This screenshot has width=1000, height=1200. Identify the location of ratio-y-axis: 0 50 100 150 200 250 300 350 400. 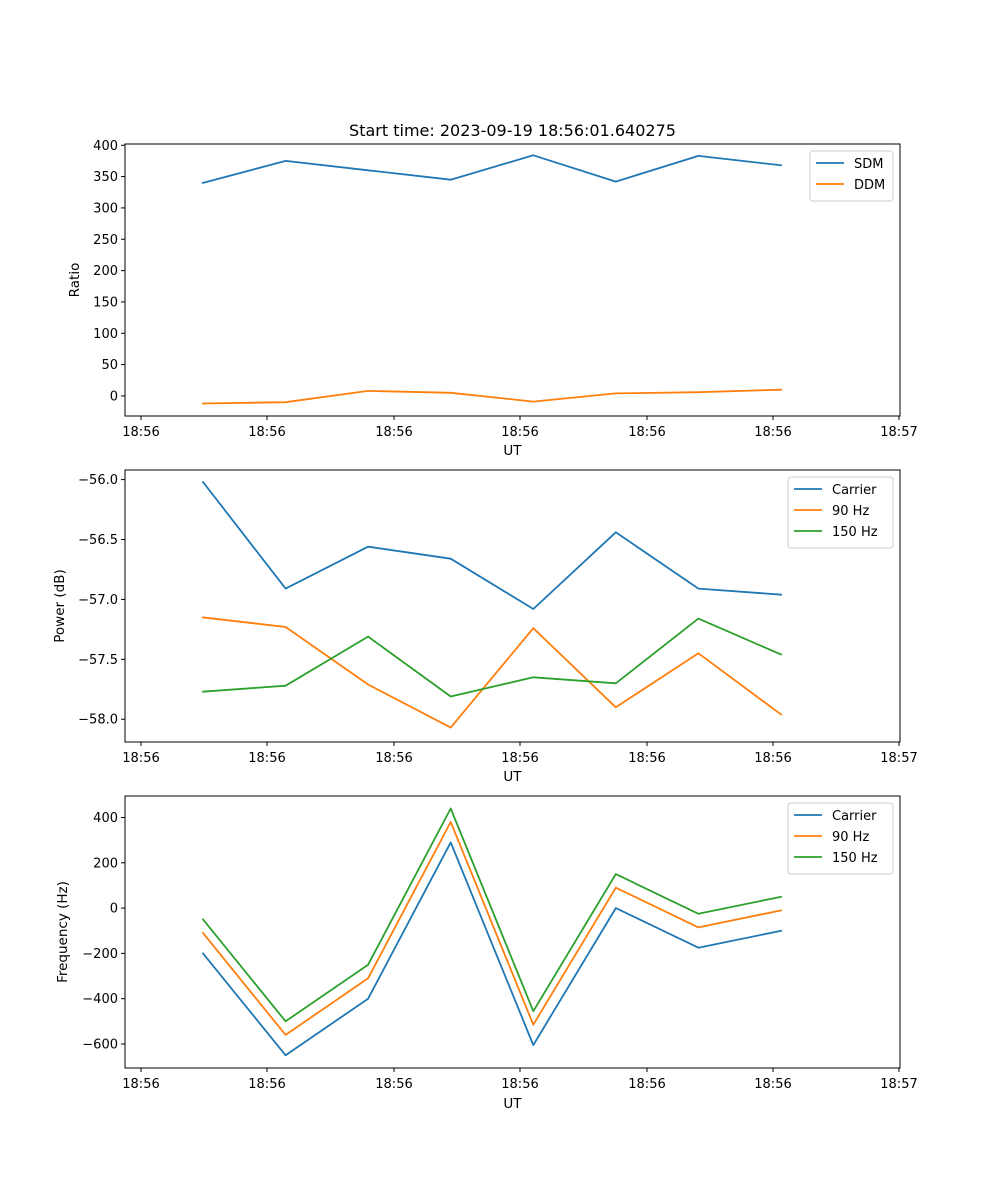
(109, 271).